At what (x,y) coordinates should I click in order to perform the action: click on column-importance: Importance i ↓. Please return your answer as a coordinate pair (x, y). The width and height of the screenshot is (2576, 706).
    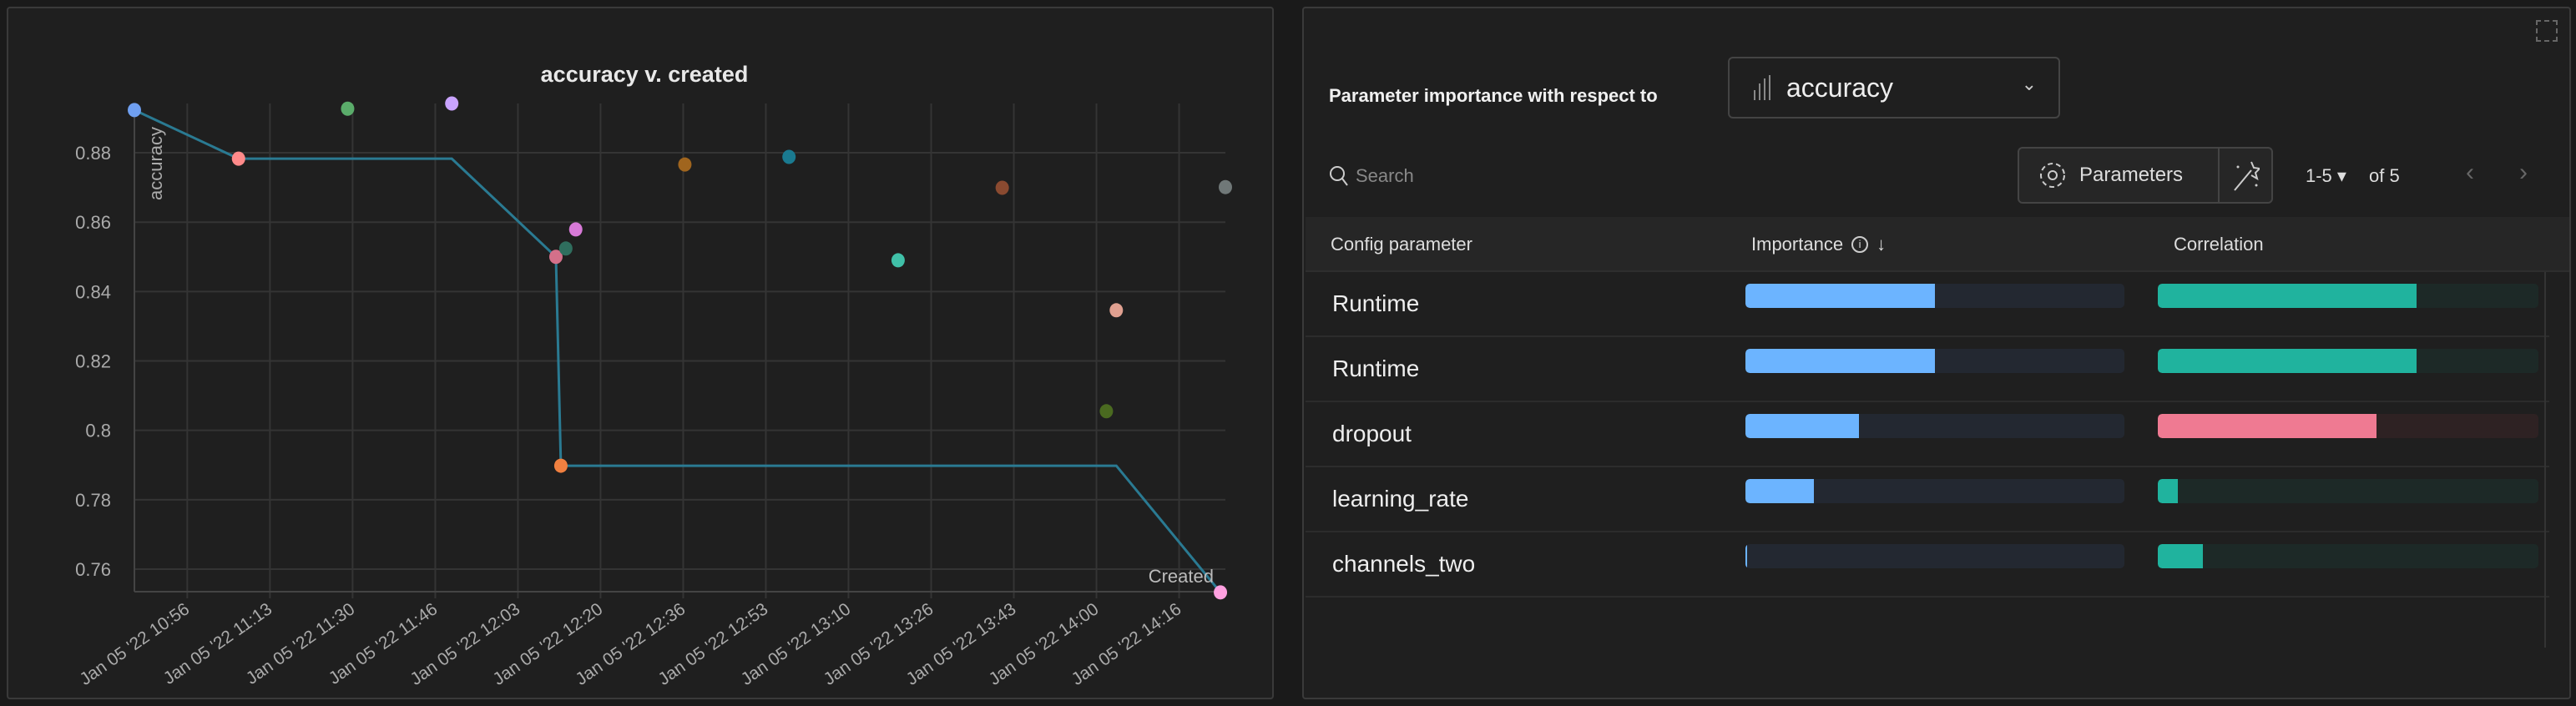
    Looking at the image, I should click on (1818, 244).